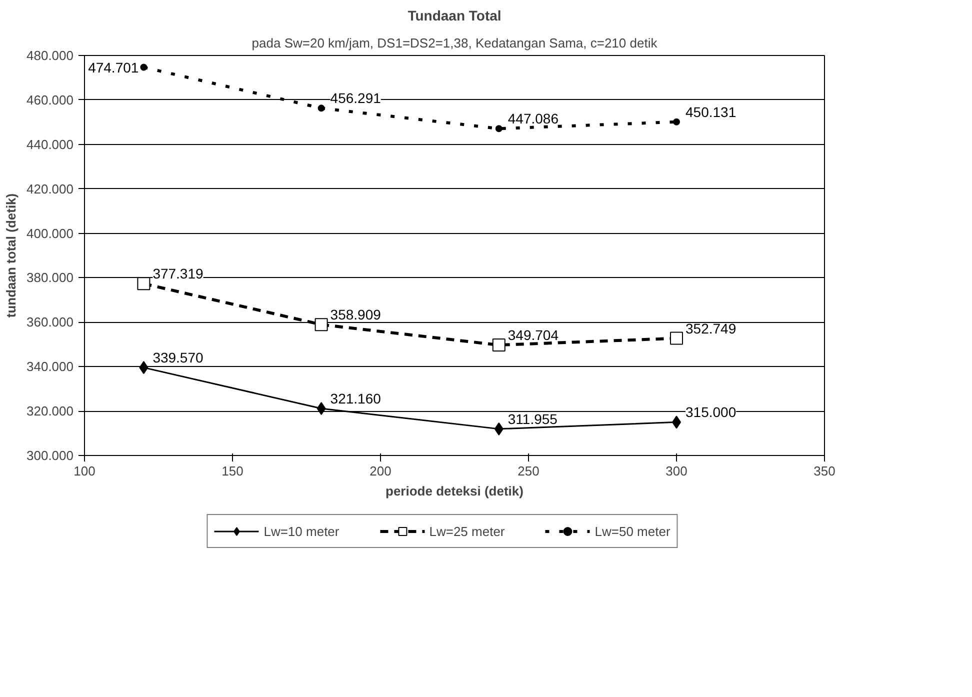  I want to click on data-label: 456.291, so click(356, 98).